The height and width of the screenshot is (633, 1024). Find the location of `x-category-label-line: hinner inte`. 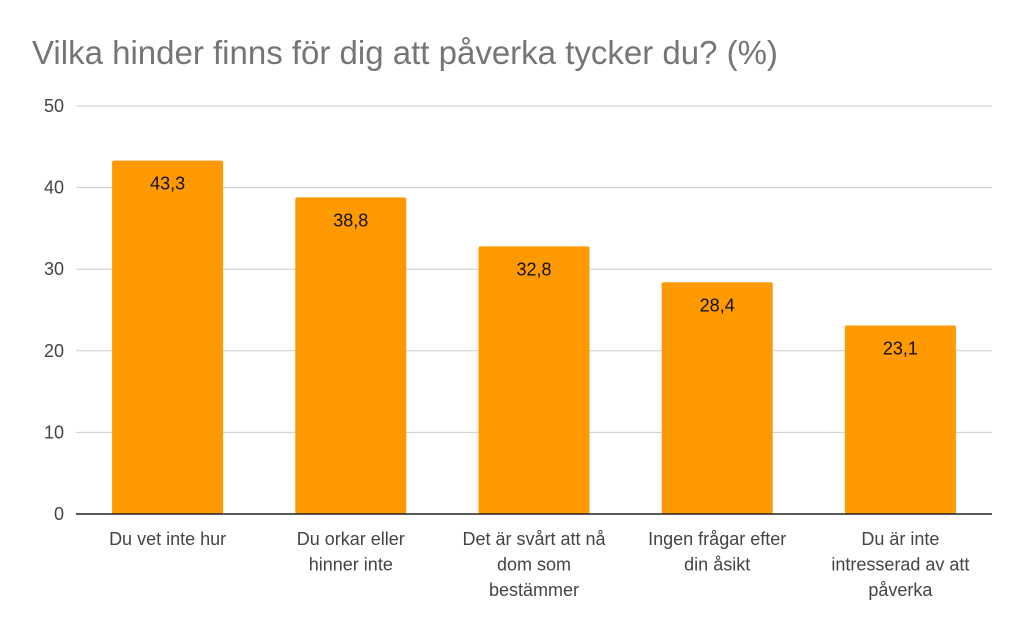

x-category-label-line: hinner inte is located at coordinates (351, 565).